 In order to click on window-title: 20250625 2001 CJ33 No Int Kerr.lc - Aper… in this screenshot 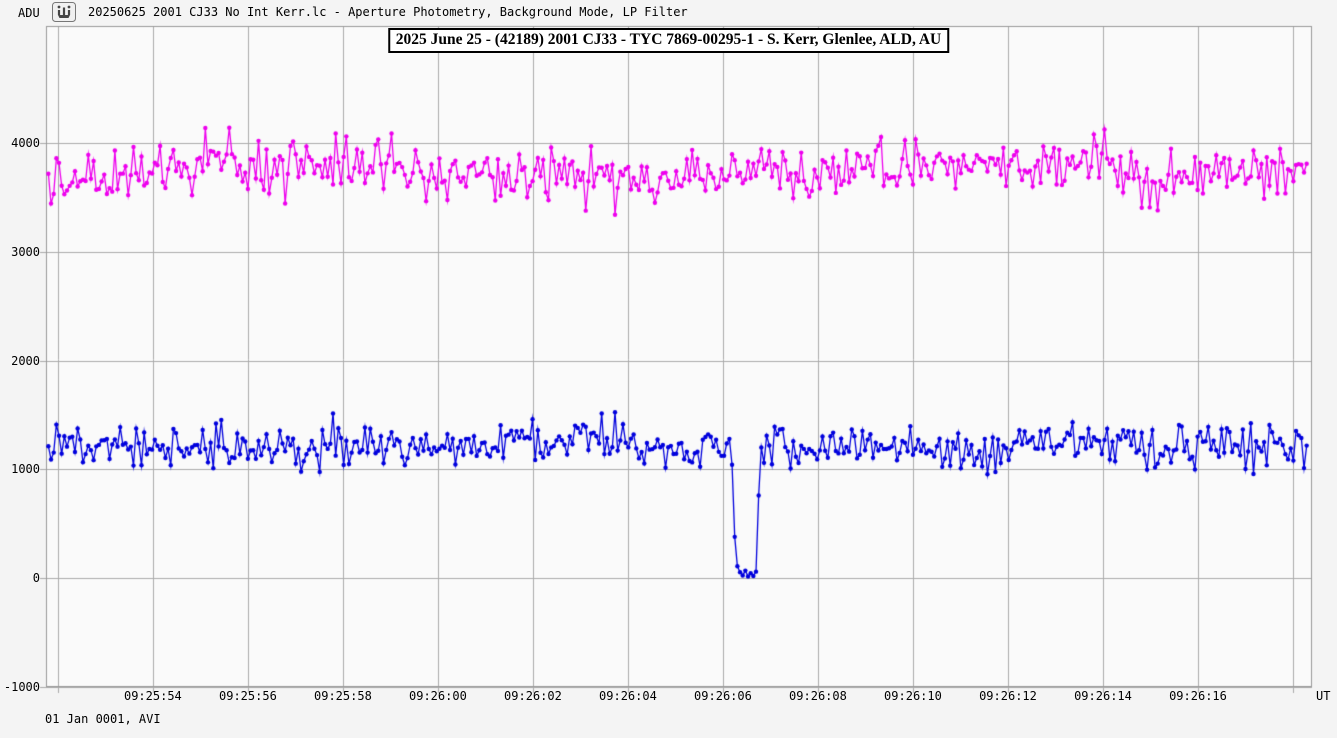, I will do `click(388, 12)`.